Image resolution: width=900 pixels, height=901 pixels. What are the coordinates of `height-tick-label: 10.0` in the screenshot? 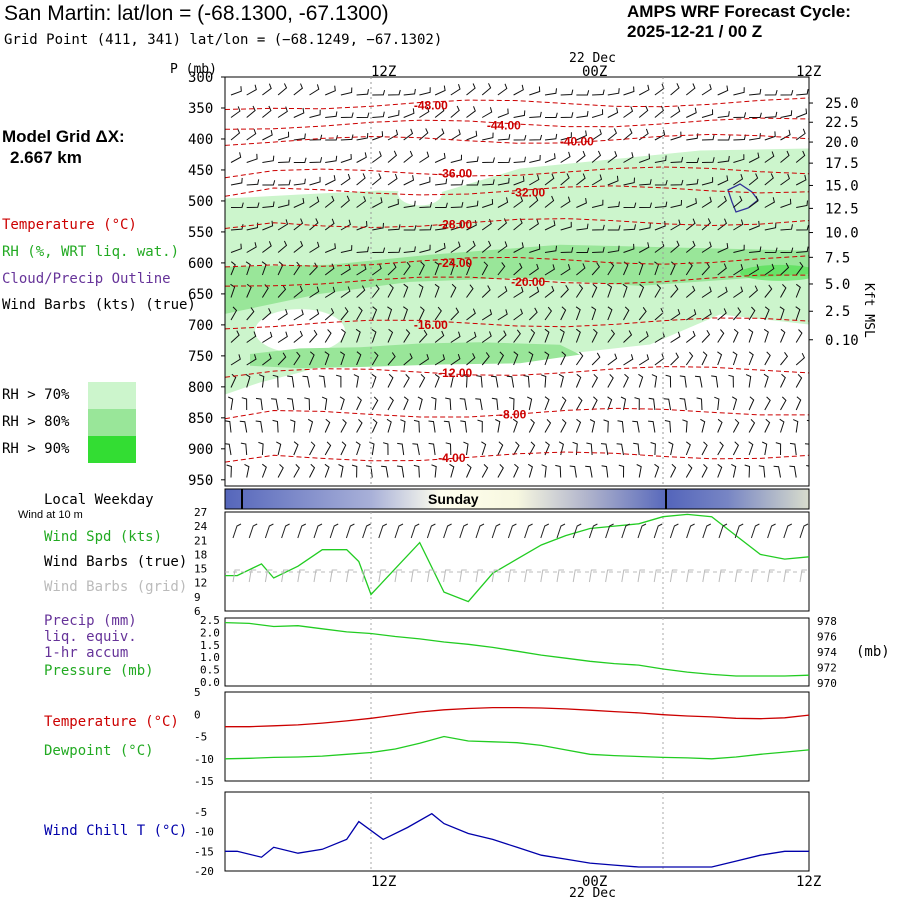 It's located at (842, 234).